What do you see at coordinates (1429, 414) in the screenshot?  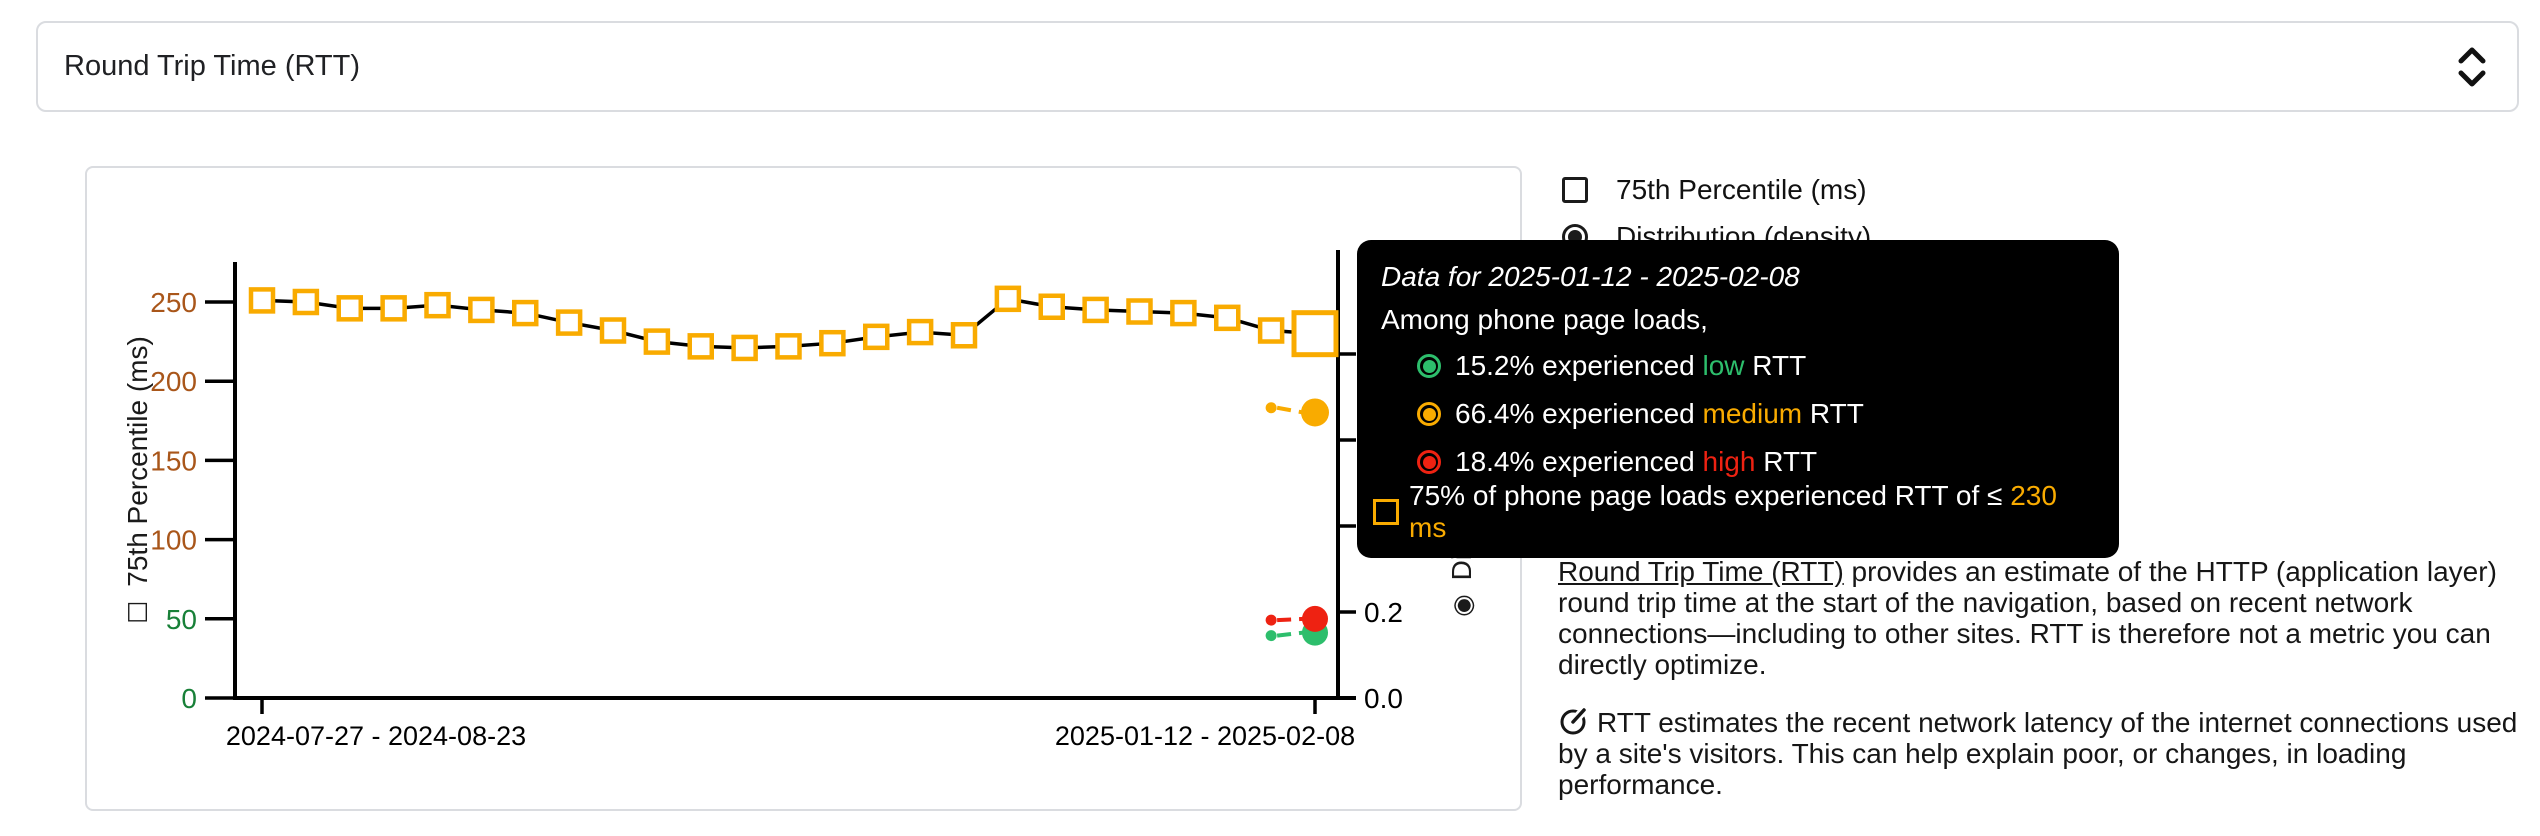 I see `medium-ring-icon` at bounding box center [1429, 414].